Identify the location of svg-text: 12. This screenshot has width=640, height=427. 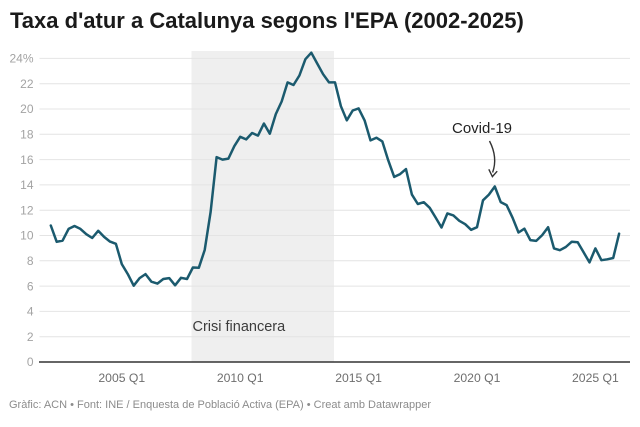
(27, 210).